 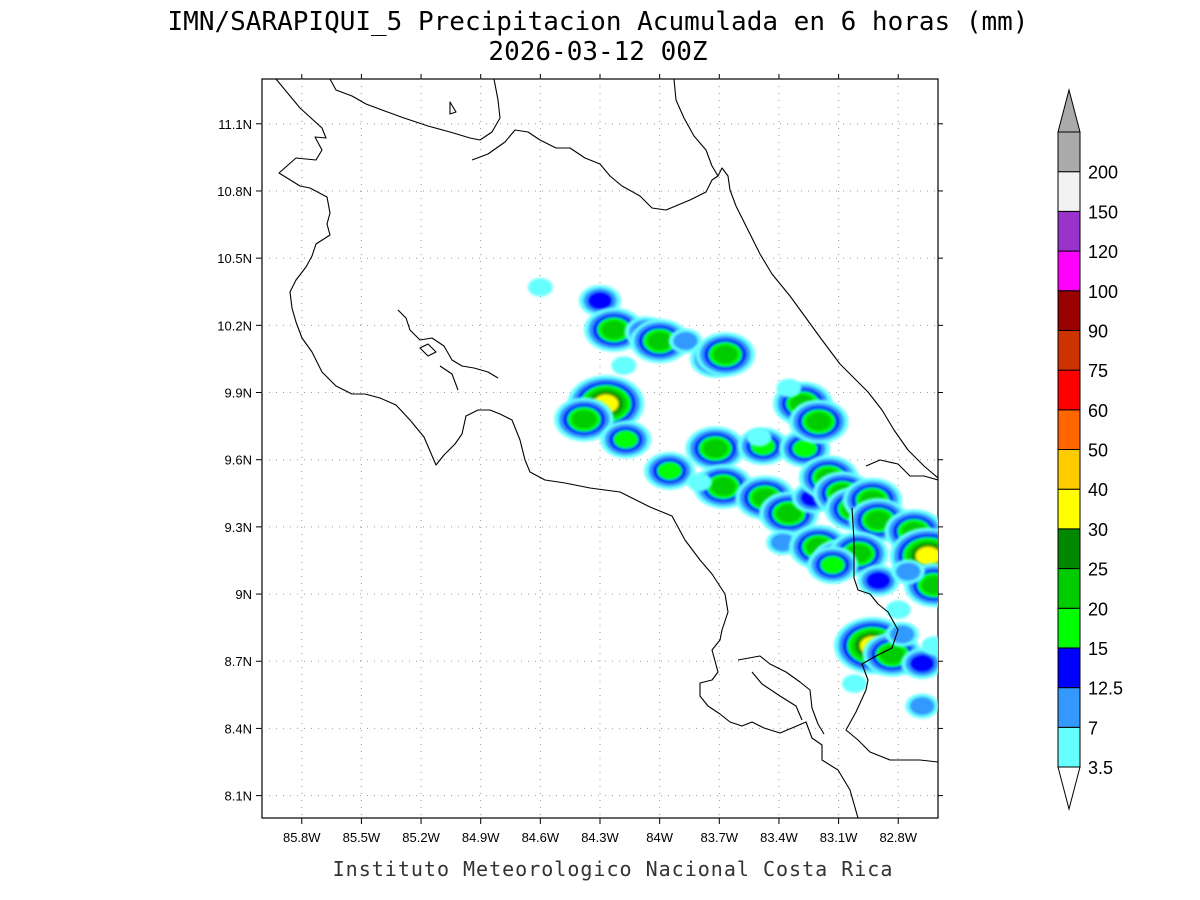 What do you see at coordinates (1098, 451) in the screenshot?
I see `colorbar-label: 50` at bounding box center [1098, 451].